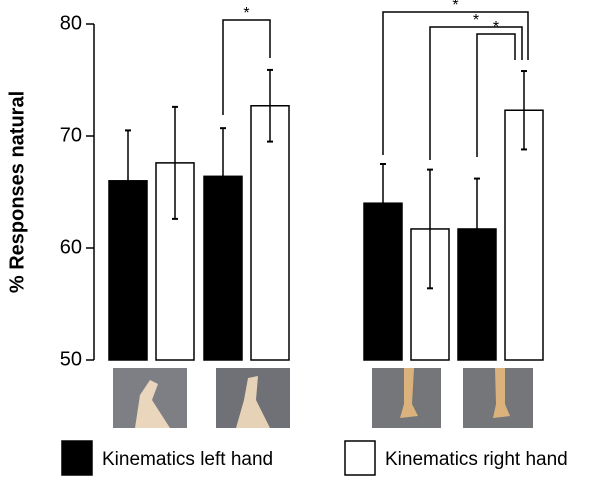 The image size is (601, 480). What do you see at coordinates (71, 359) in the screenshot?
I see `y-tick-label: 50` at bounding box center [71, 359].